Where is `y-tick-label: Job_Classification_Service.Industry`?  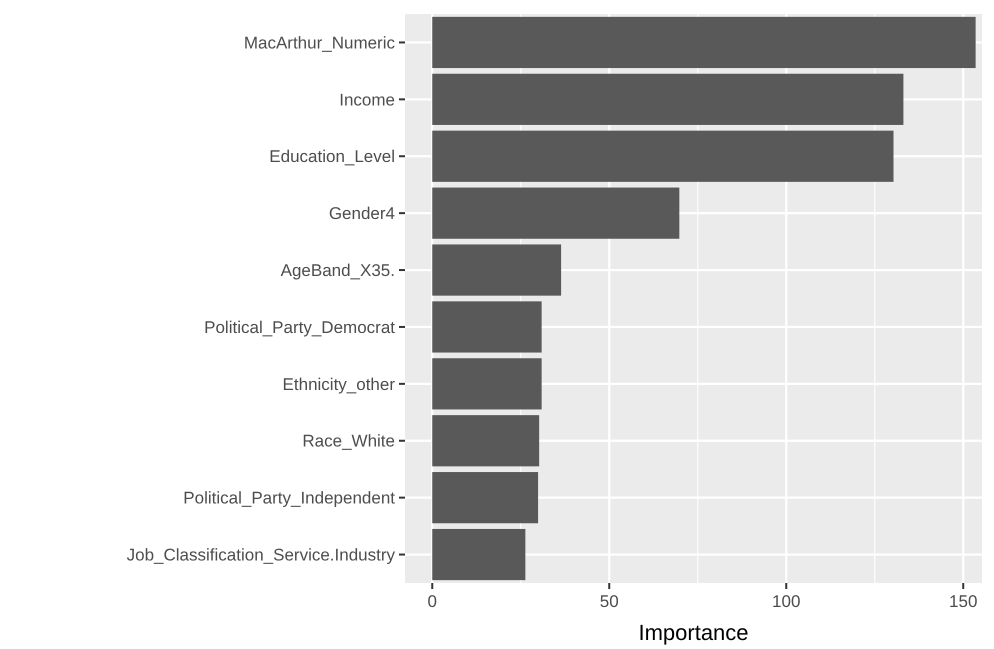 y-tick-label: Job_Classification_Service.Industry is located at coordinates (261, 555).